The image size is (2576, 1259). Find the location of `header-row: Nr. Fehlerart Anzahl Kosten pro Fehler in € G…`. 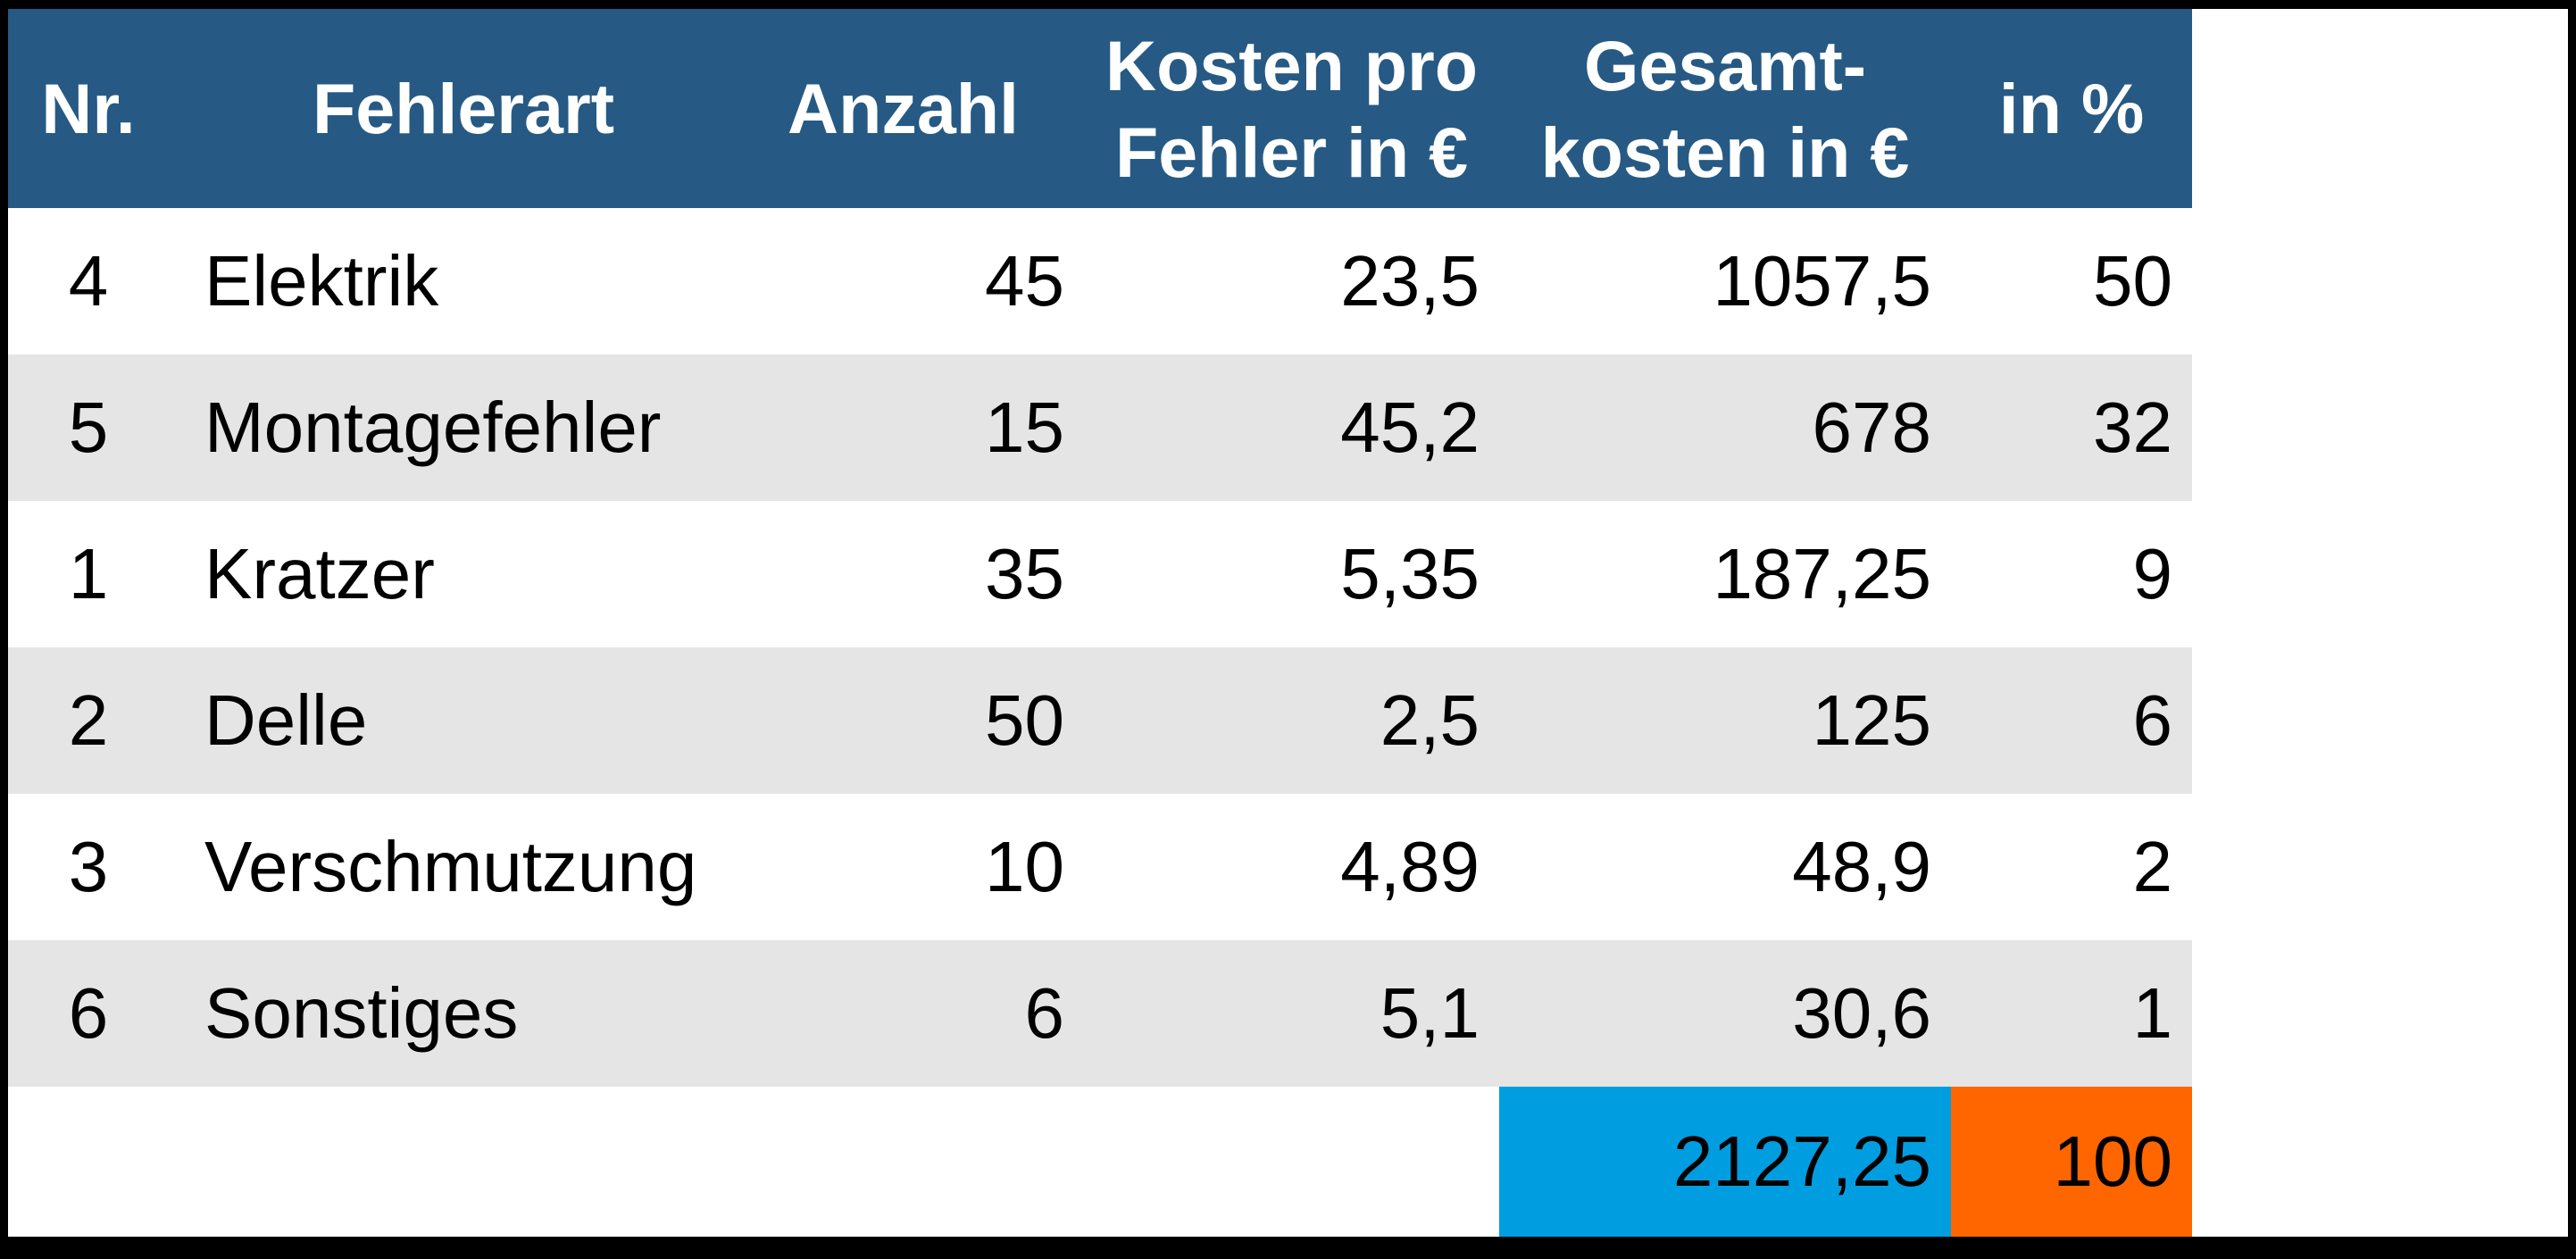

header-row: Nr. Fehlerart Anzahl Kosten pro Fehler in € G… is located at coordinates (1100, 109).